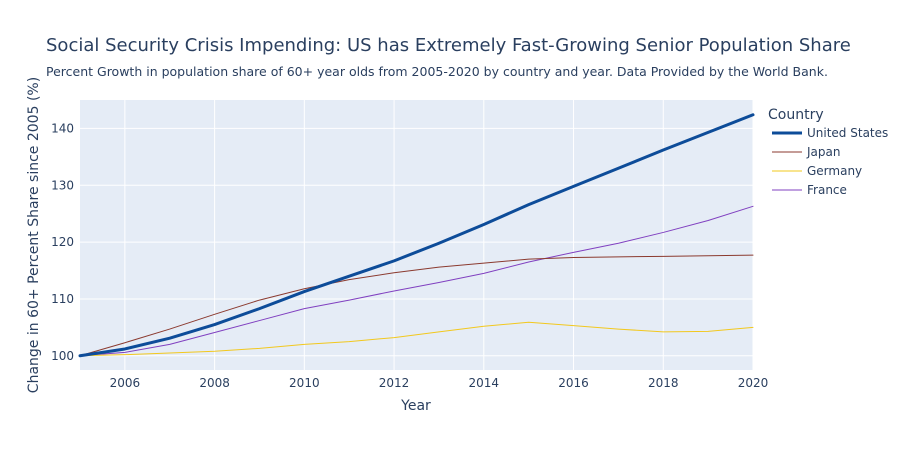 The image size is (905, 450). I want to click on legend-item-france: France, so click(809, 190).